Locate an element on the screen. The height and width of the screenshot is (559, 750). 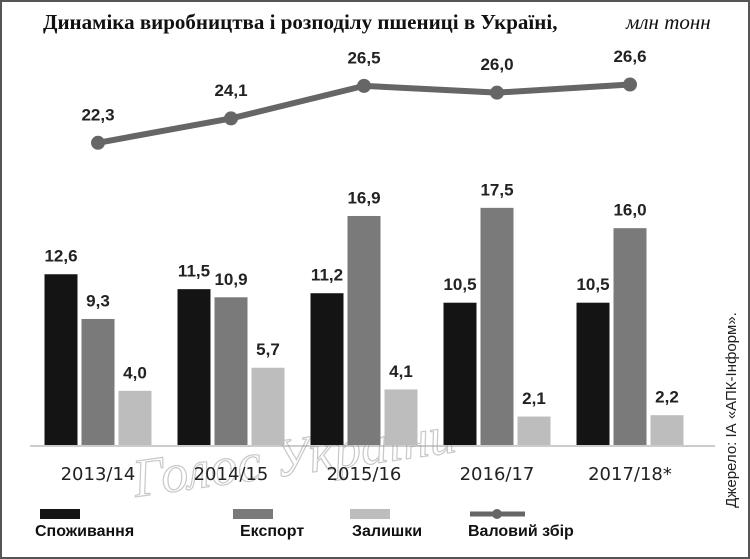
value-label: 16,0 is located at coordinates (629, 210).